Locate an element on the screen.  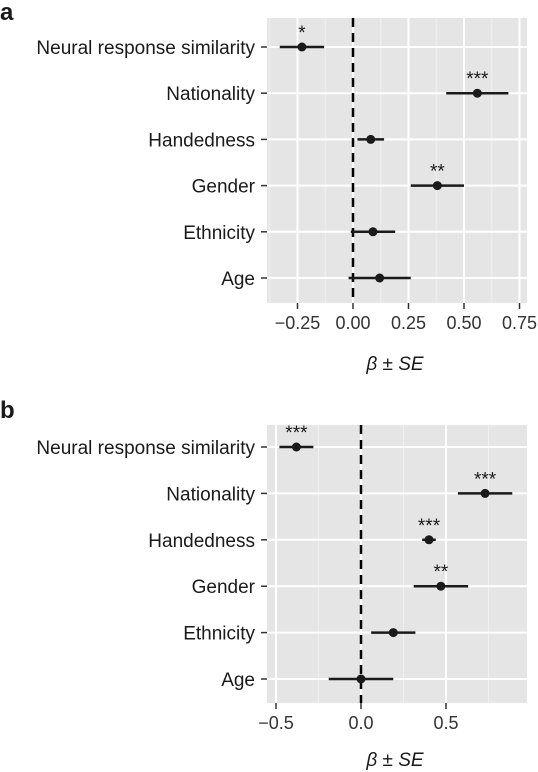
panel-b-x-axis-title: β ± SE is located at coordinates (394, 760).